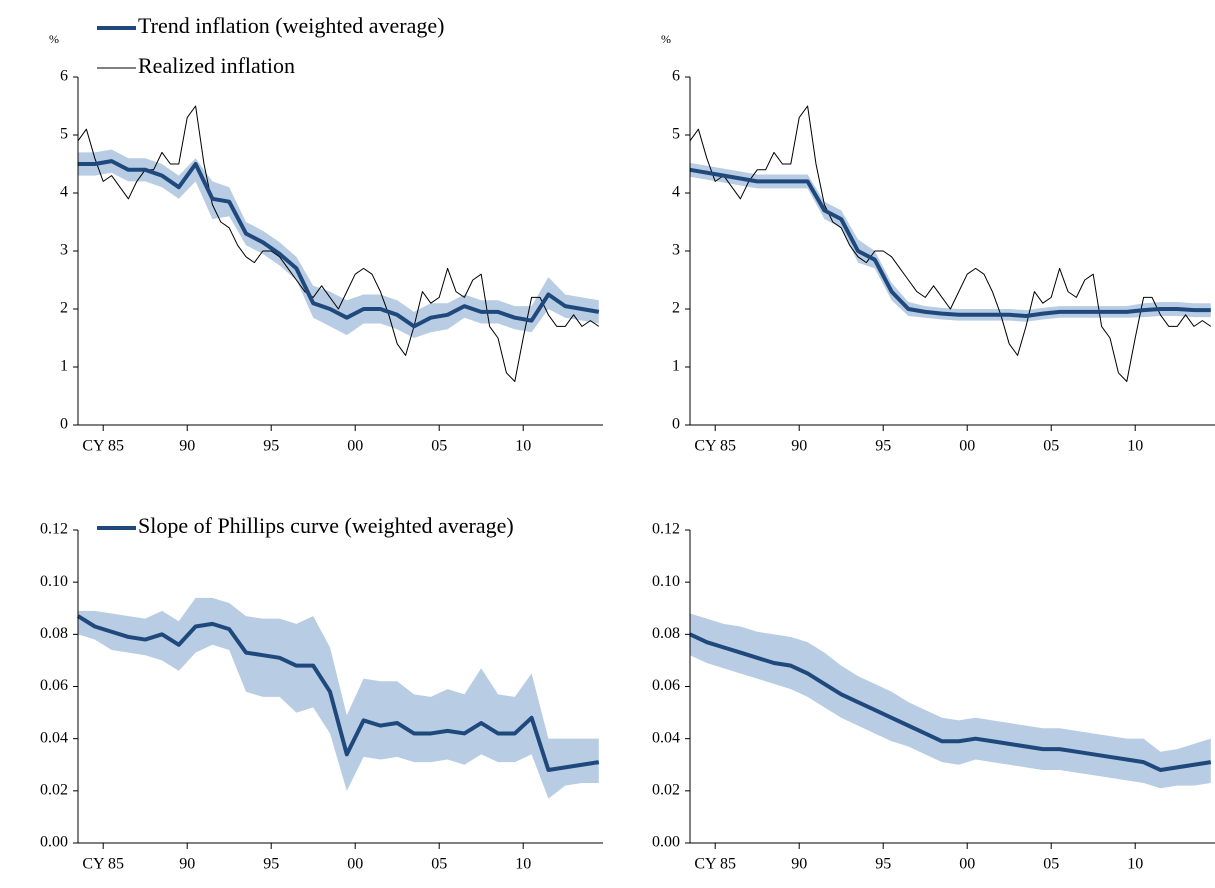 This screenshot has height=888, width=1215. What do you see at coordinates (216, 65) in the screenshot?
I see `legend-label: Realized inflation` at bounding box center [216, 65].